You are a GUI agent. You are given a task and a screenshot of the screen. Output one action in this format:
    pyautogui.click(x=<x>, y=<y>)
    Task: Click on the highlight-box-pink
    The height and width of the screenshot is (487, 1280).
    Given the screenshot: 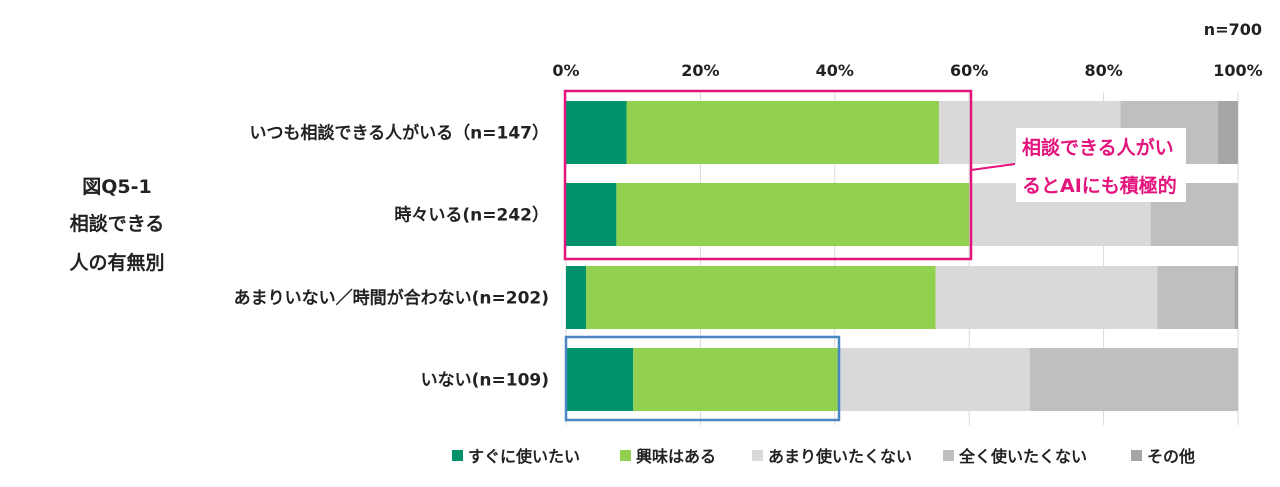 What is the action you would take?
    pyautogui.click(x=768, y=175)
    